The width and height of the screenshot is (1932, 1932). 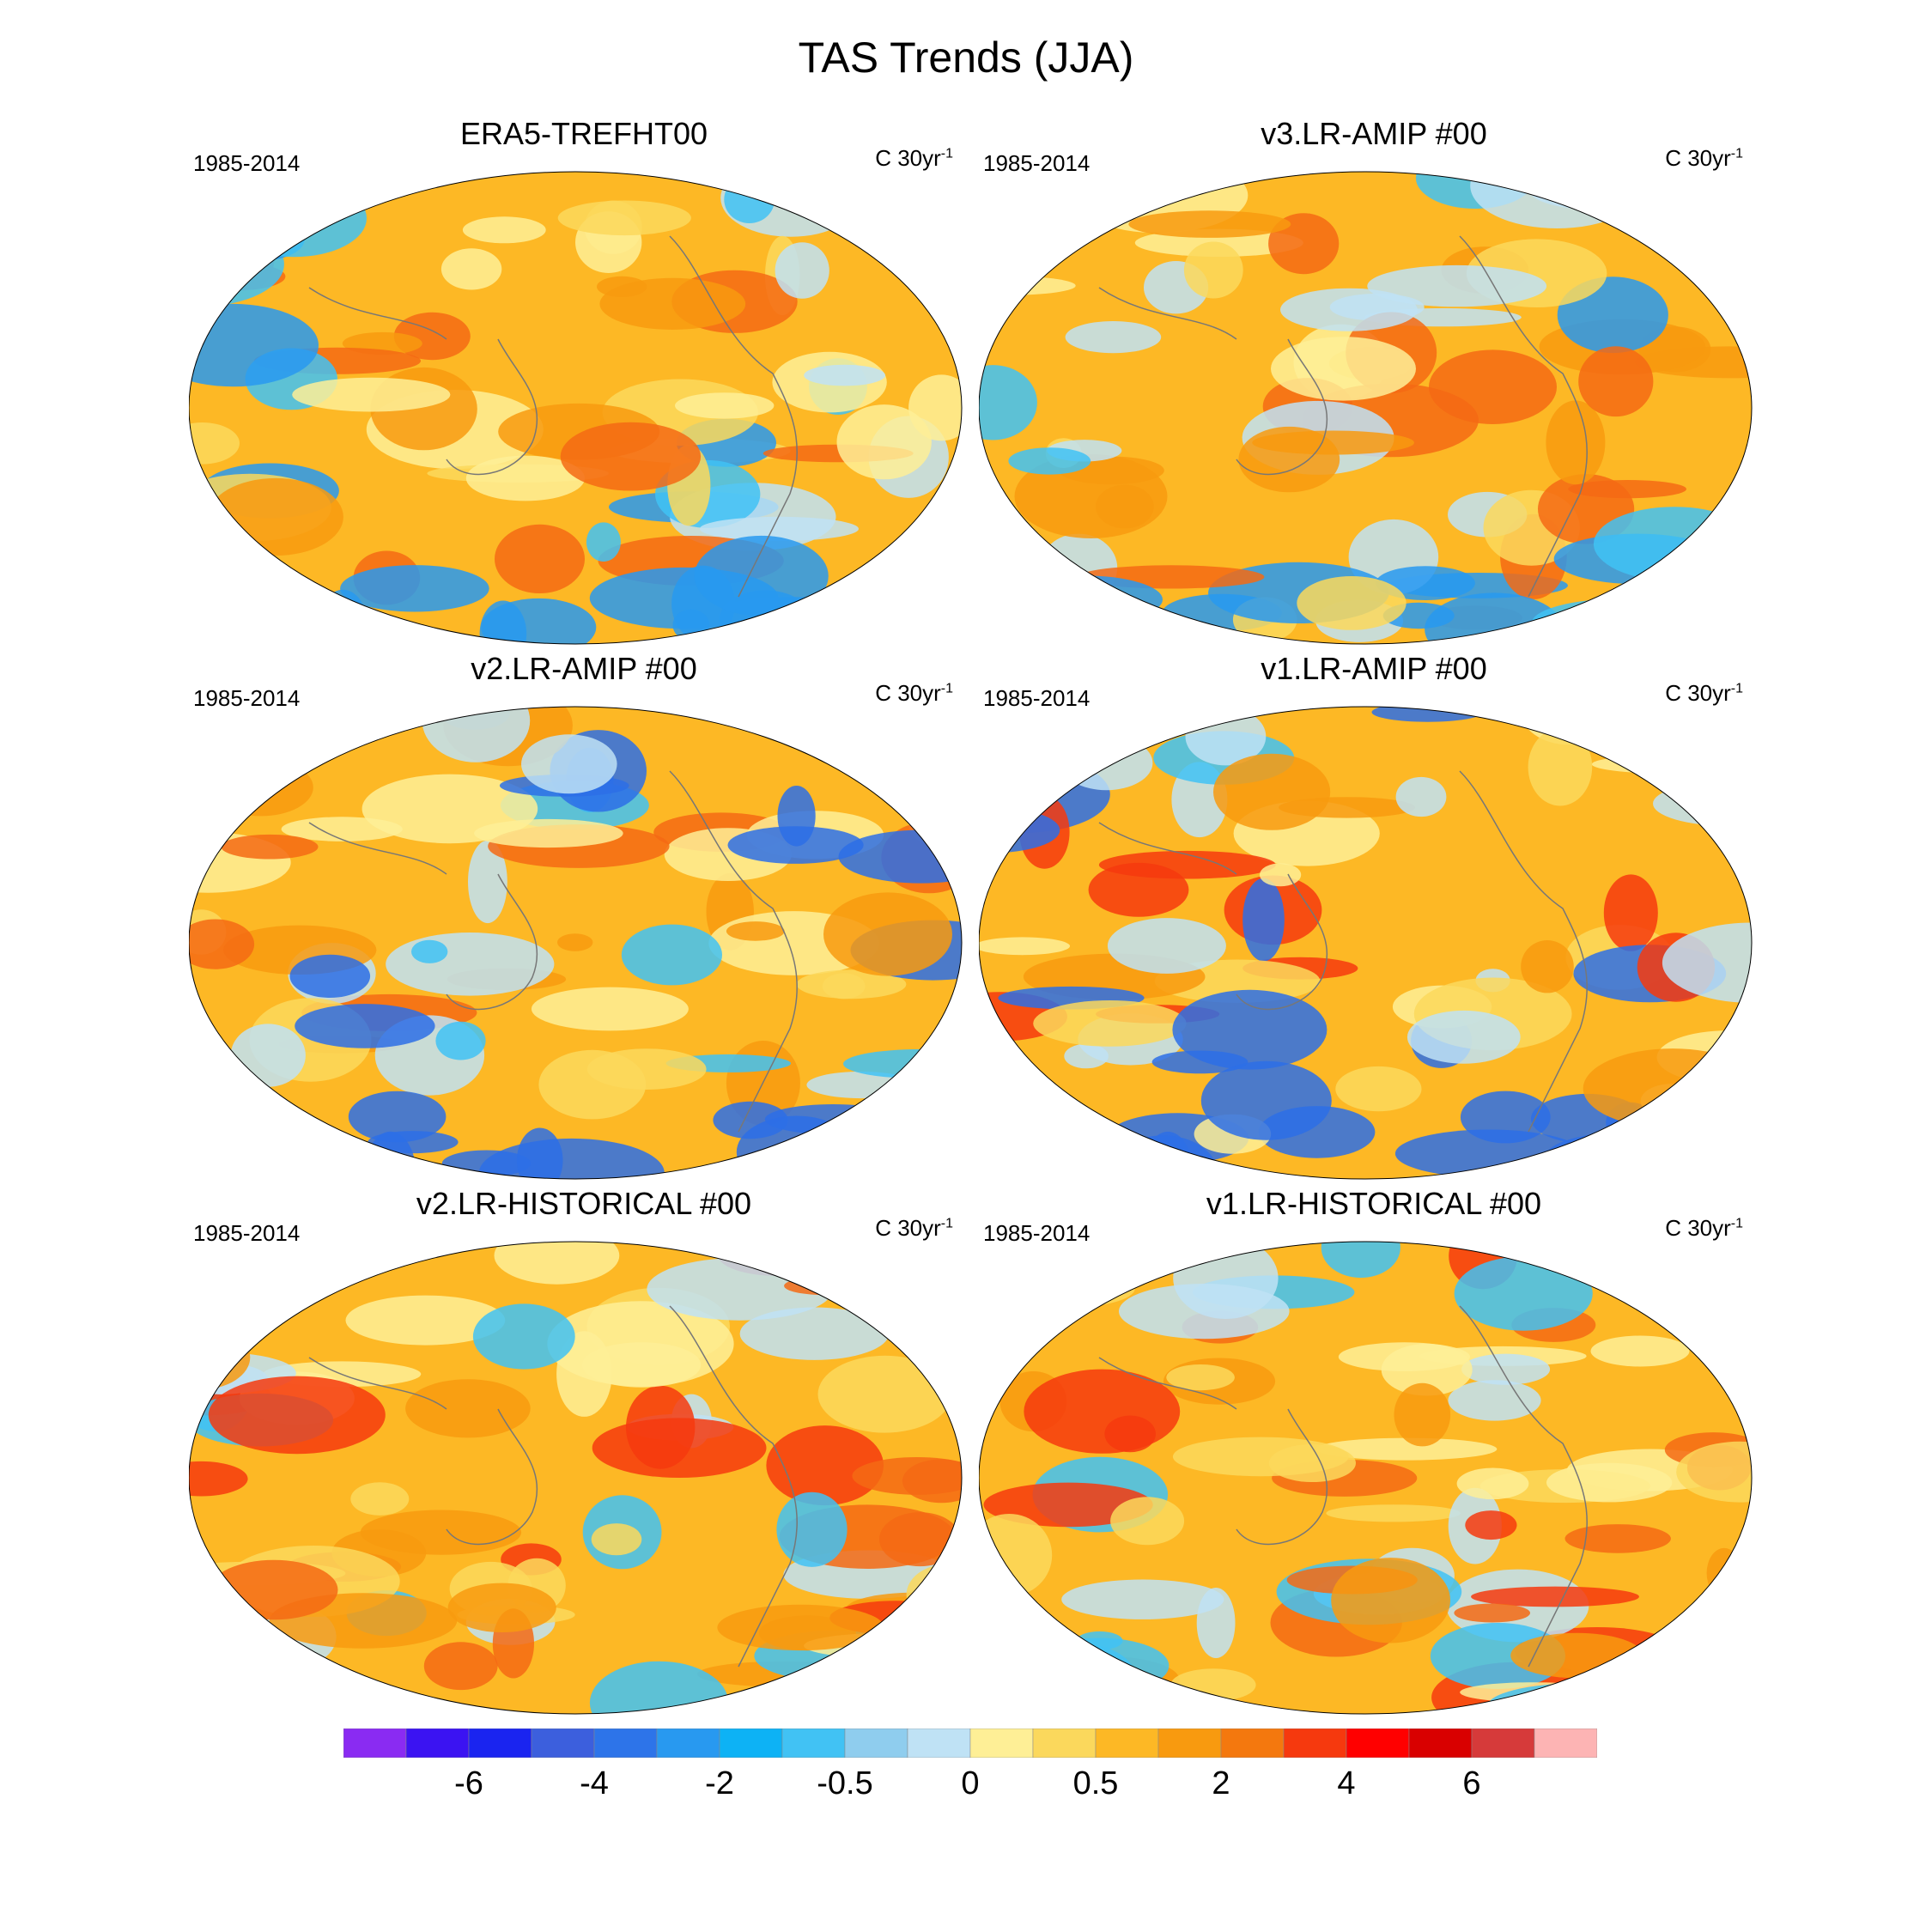 What do you see at coordinates (1471, 1783) in the screenshot?
I see `colorbar-tick-label: 6` at bounding box center [1471, 1783].